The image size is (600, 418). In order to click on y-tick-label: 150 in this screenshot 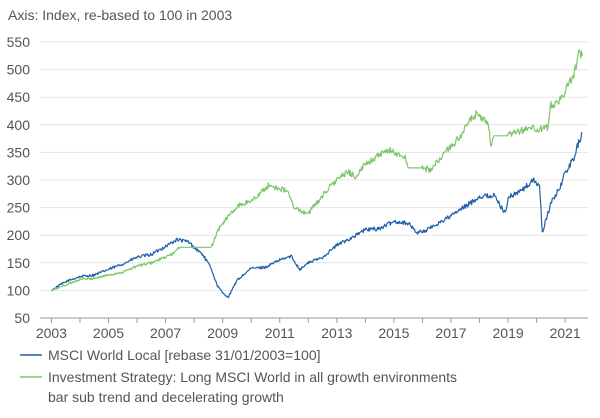, I will do `click(19, 263)`.